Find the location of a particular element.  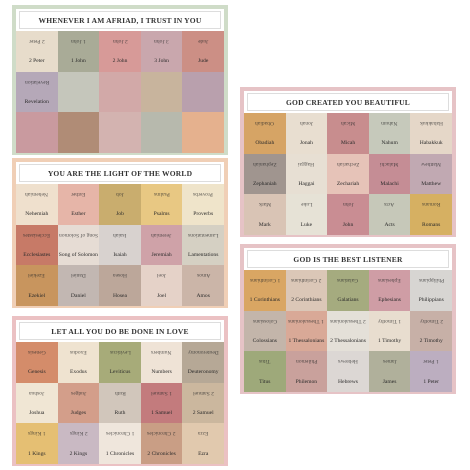

tab-label-mirrored: 2 John is located at coordinates (120, 41).